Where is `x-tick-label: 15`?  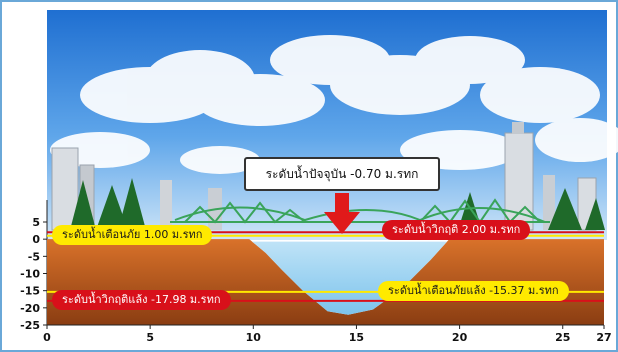
x-tick-label: 15 is located at coordinates (356, 337).